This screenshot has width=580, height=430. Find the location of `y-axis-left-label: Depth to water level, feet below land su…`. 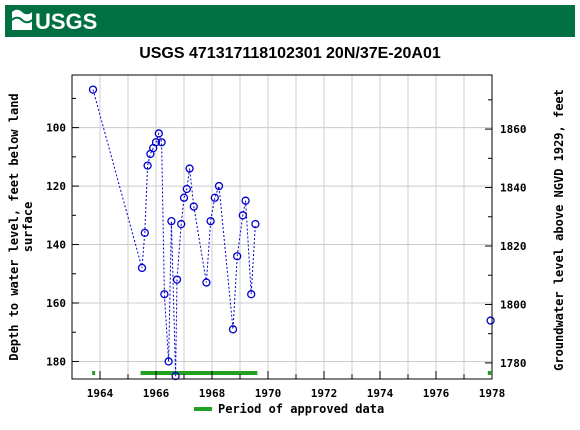

y-axis-left-label: Depth to water level, feet below land su… is located at coordinates (21, 226).